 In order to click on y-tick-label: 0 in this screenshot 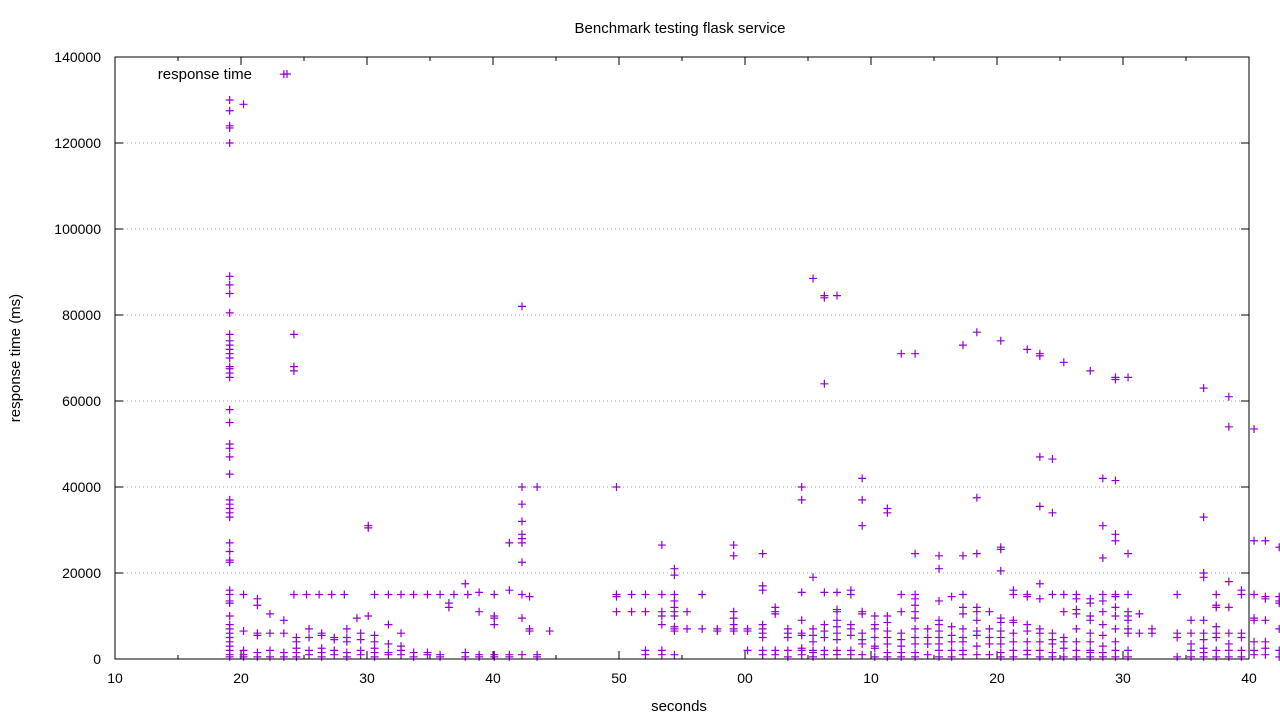, I will do `click(97, 659)`.